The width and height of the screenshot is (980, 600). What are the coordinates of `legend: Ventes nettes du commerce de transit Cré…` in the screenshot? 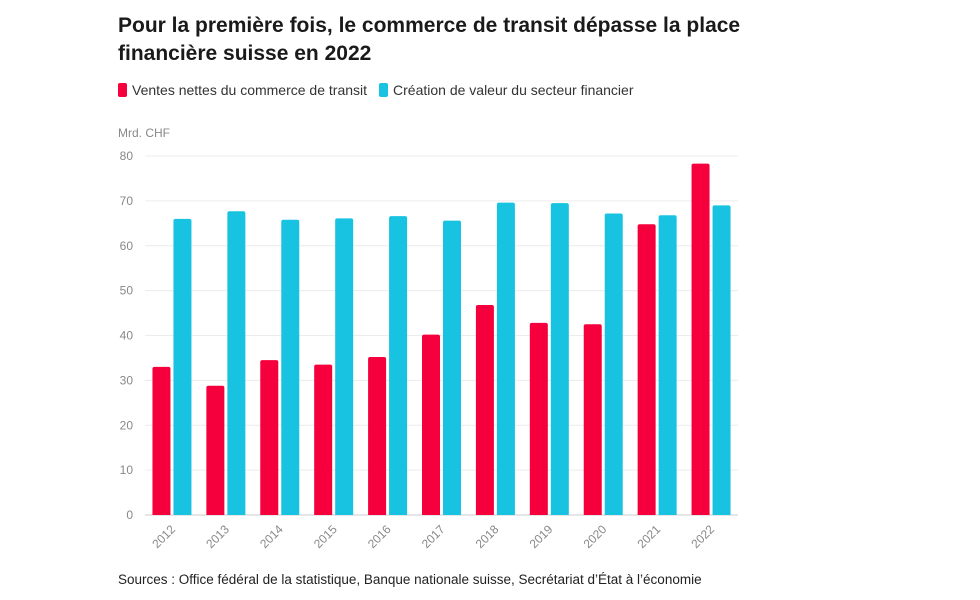 It's located at (381, 90).